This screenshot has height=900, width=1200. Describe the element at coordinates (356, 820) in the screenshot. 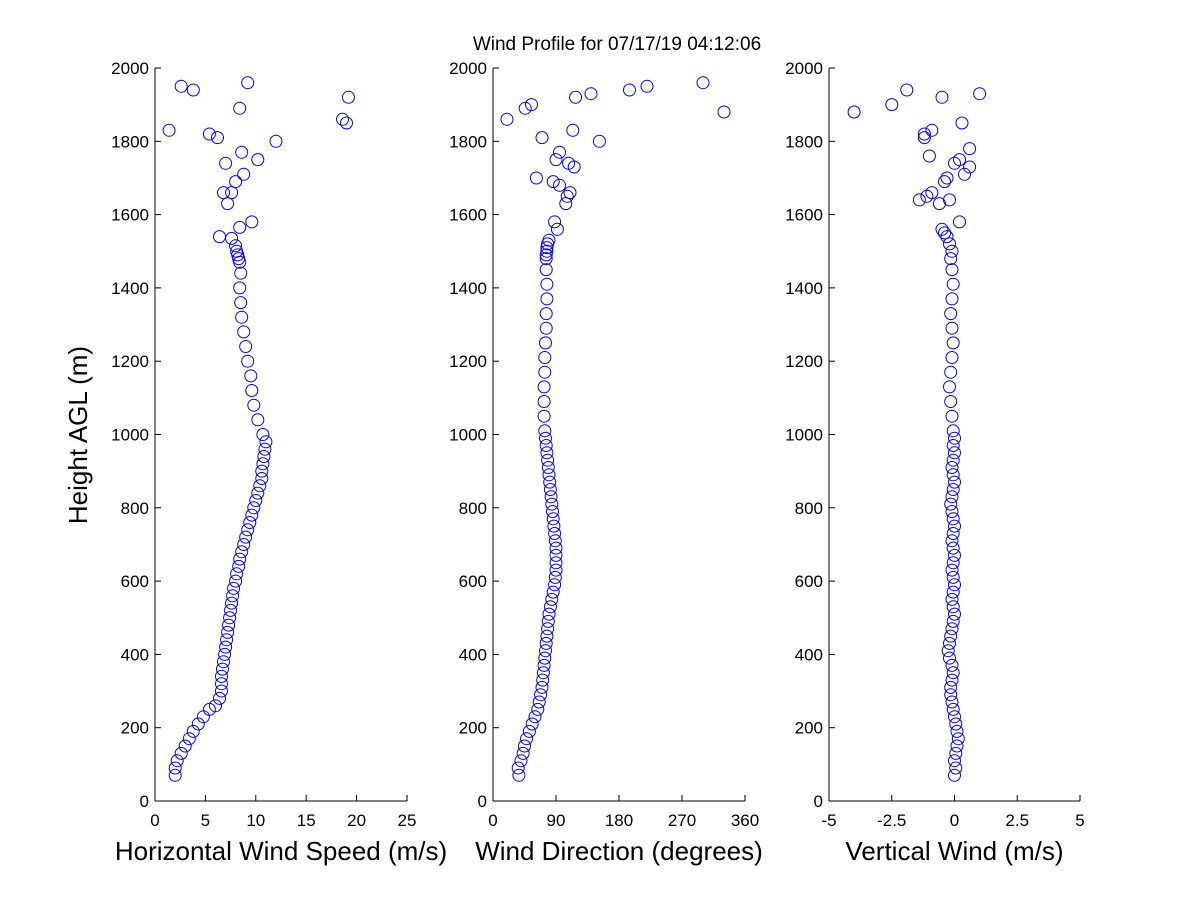

I see `speed-x-tick-label: 20` at that location.